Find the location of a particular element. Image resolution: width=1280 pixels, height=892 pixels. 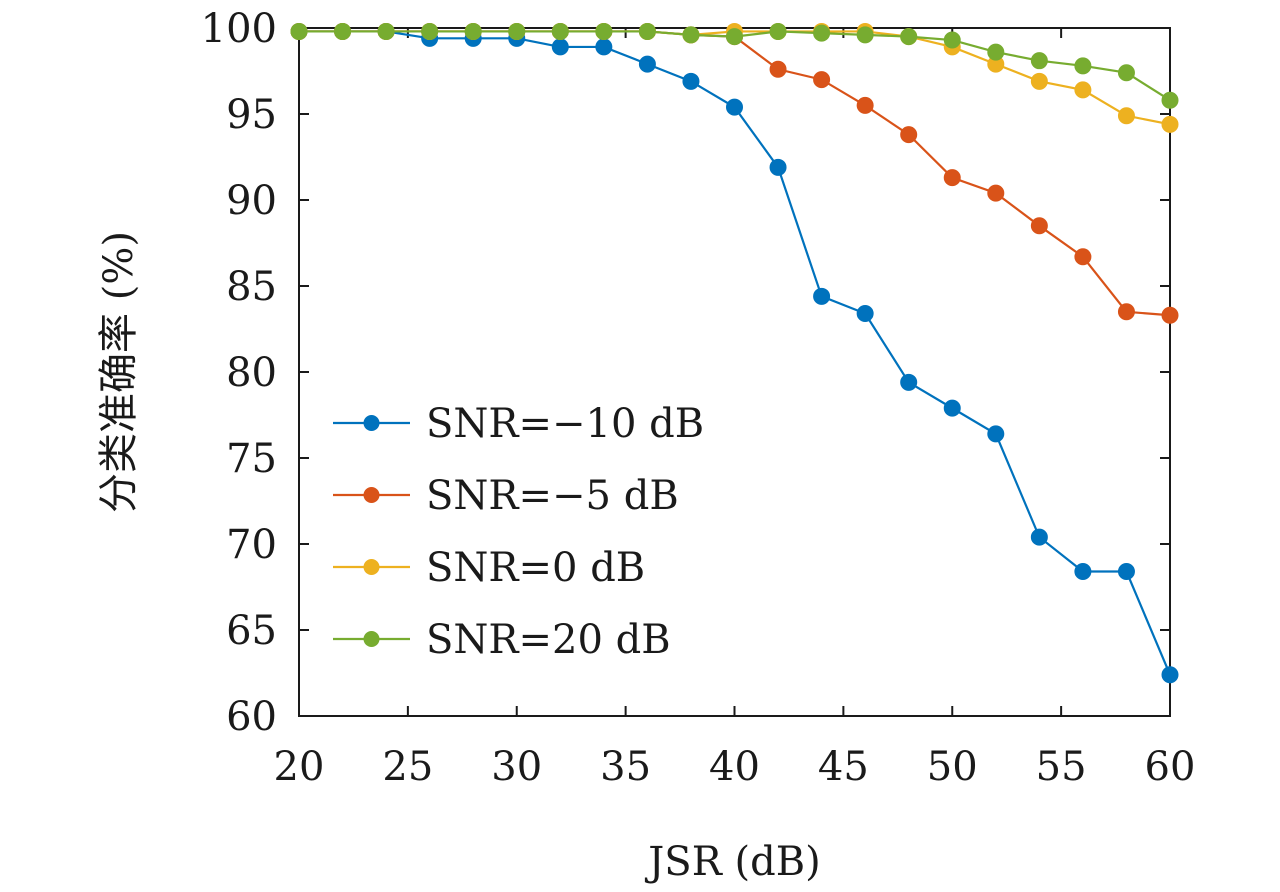

x-tick-label: 50 is located at coordinates (952, 767).